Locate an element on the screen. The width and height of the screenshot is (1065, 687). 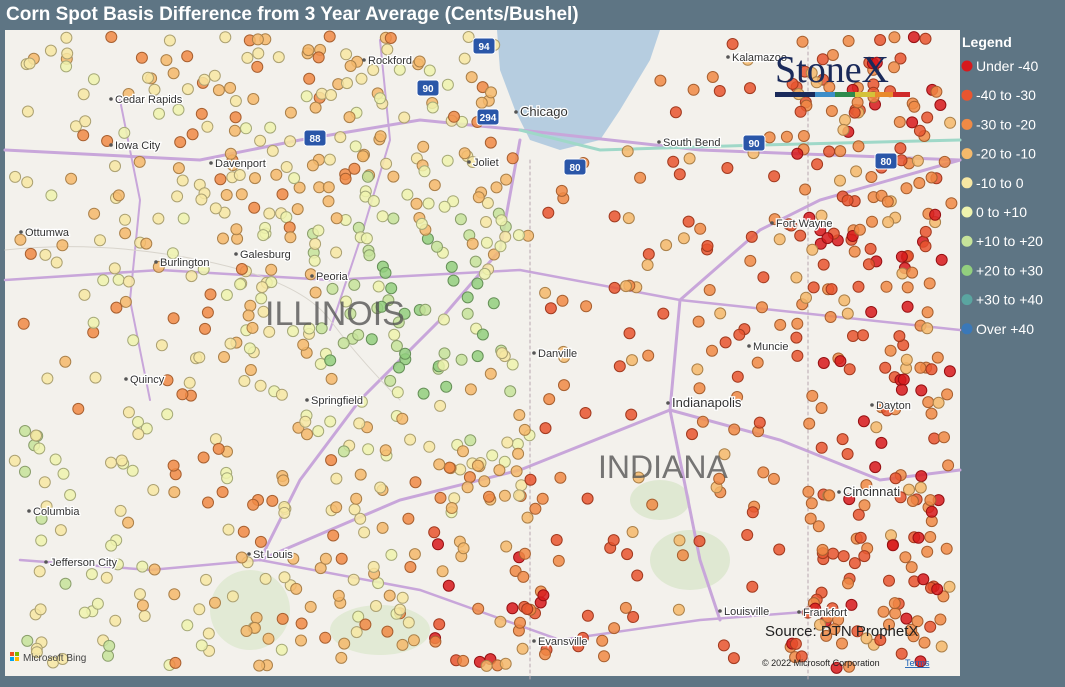
city-label: Frankfort is located at coordinates (825, 613).